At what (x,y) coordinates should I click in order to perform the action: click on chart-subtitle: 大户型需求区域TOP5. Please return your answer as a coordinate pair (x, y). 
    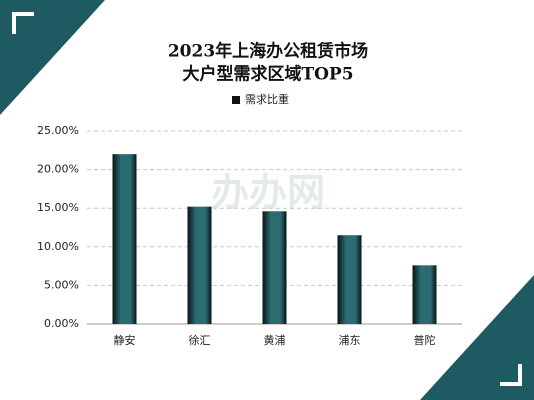
    Looking at the image, I should click on (267, 74).